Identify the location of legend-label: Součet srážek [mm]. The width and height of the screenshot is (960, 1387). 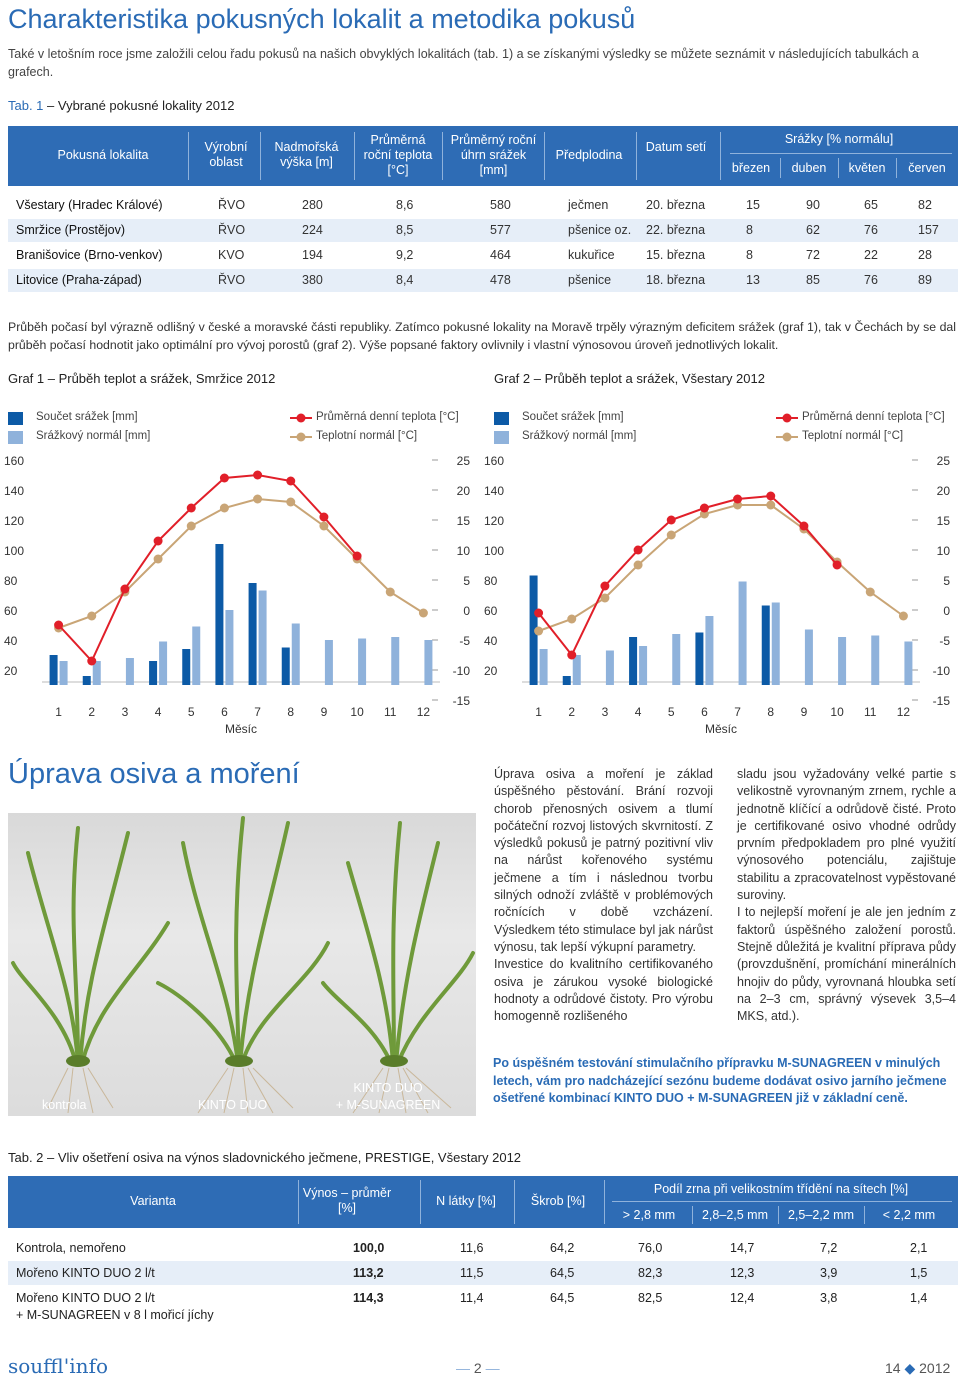
(573, 417).